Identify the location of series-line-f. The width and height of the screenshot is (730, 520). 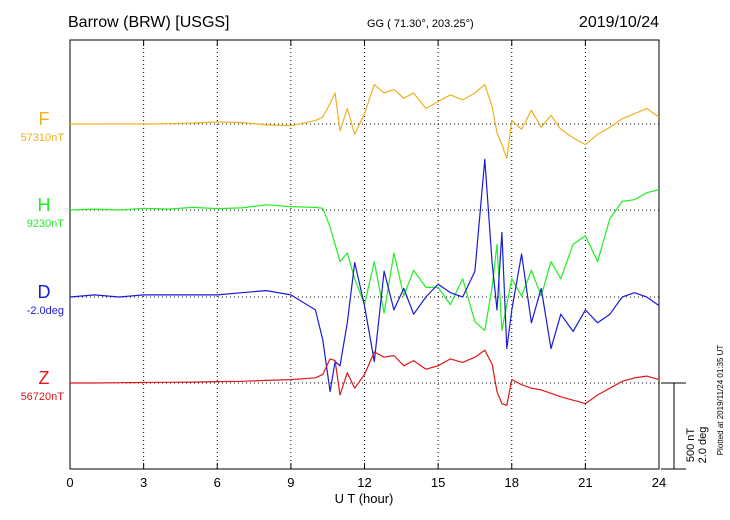
(365, 121).